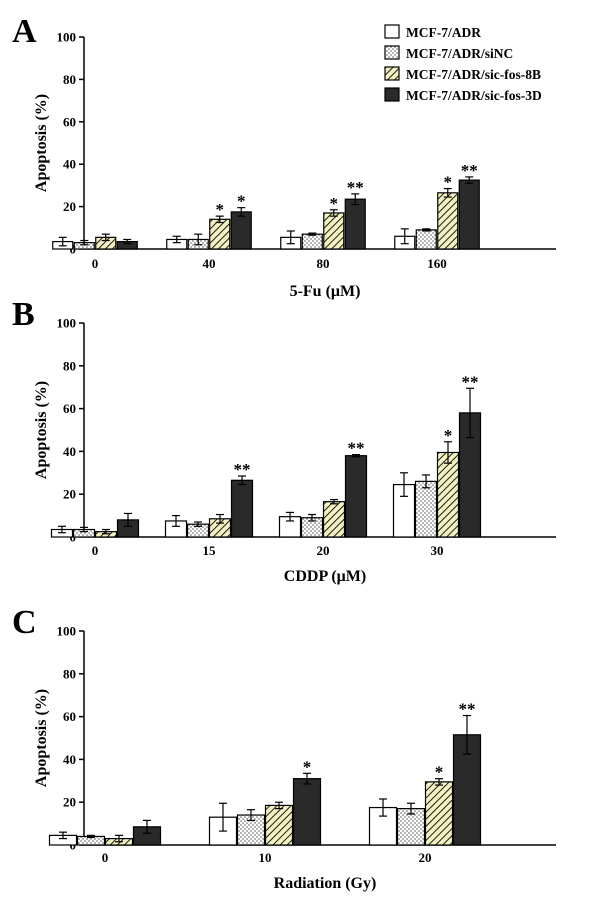 The width and height of the screenshot is (600, 909). I want to click on panel-A: A, so click(24, 31).